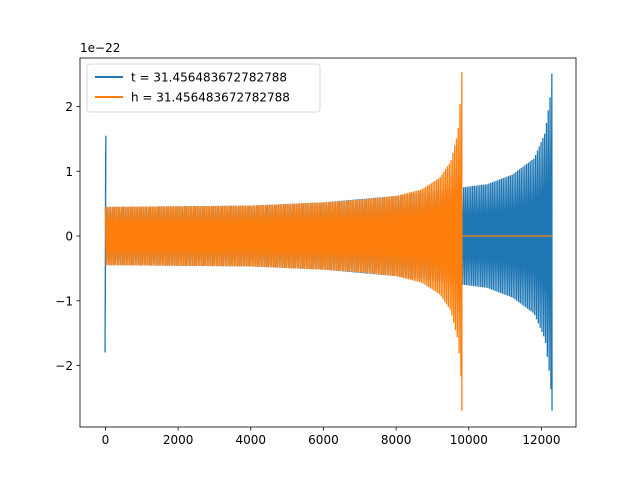 This screenshot has height=480, width=640. Describe the element at coordinates (64, 366) in the screenshot. I see `y-tick-label: −2` at that location.